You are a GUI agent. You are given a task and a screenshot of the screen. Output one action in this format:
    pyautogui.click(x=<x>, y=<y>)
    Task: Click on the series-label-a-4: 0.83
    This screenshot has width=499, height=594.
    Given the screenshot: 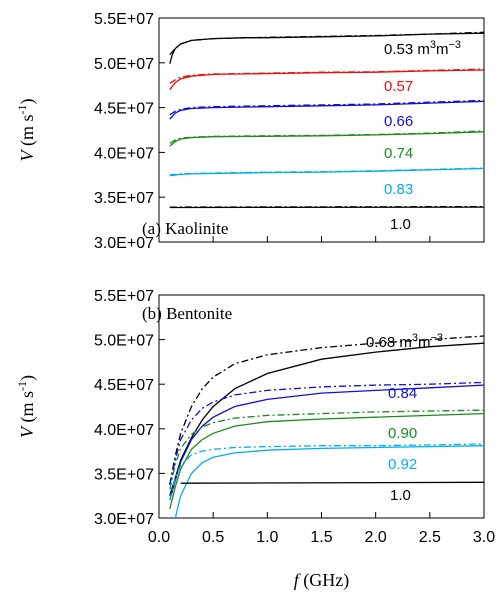 What is the action you would take?
    pyautogui.click(x=398, y=189)
    